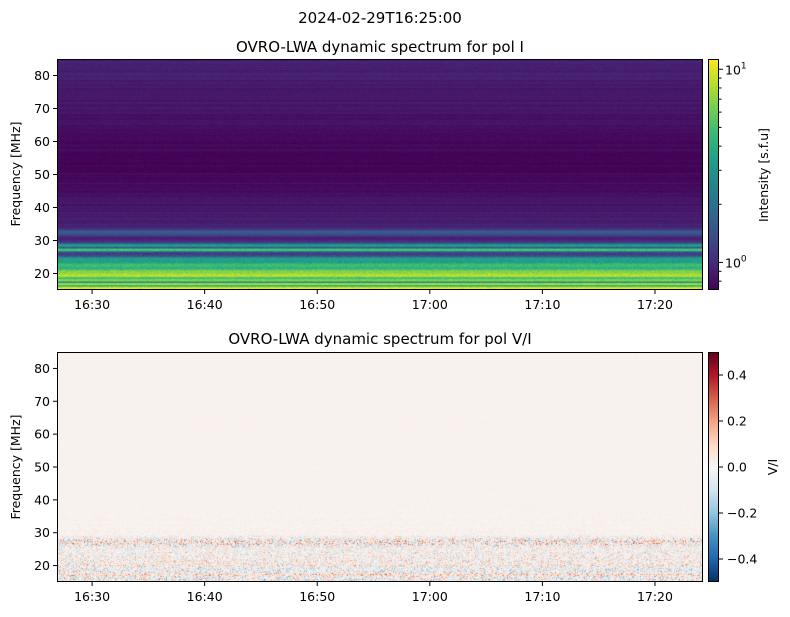 This screenshot has width=790, height=617. I want to click on colorbar-tick-label: 0.0, so click(737, 467).